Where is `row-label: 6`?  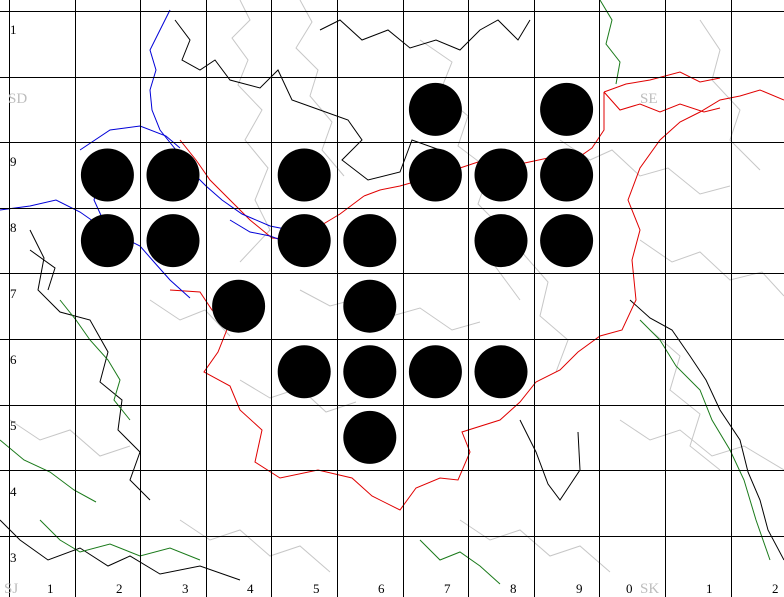
row-label: 6 is located at coordinates (13, 359).